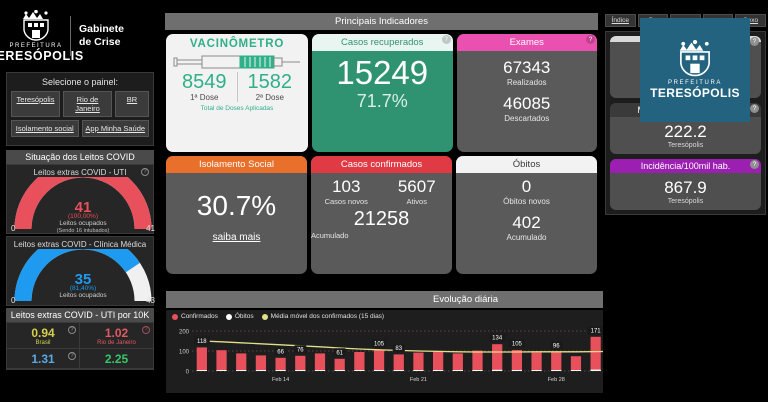 Image resolution: width=768 pixels, height=402 pixels. What do you see at coordinates (526, 42) in the screenshot?
I see `exames-title: Exames` at bounding box center [526, 42].